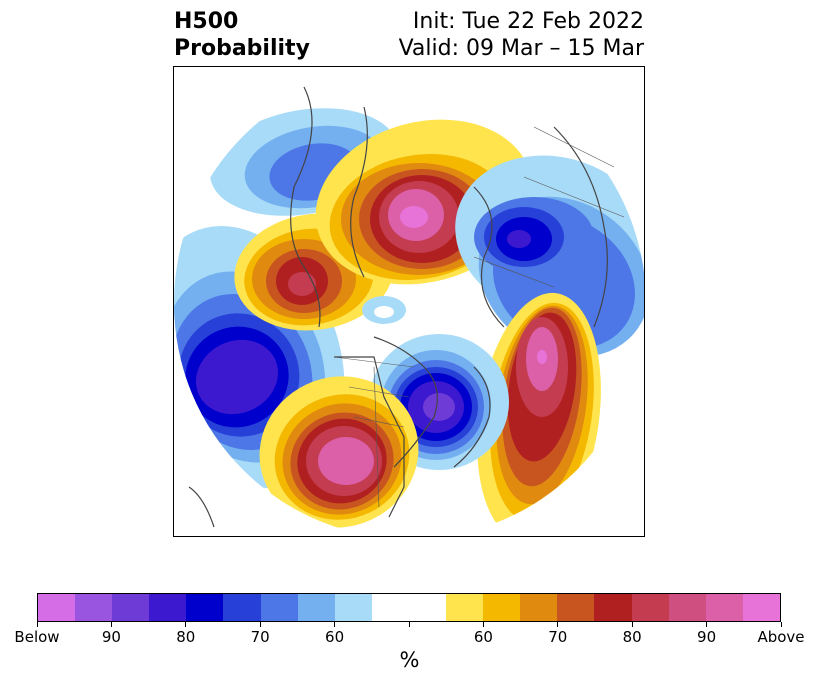 This screenshot has width=819, height=686. What do you see at coordinates (242, 35) in the screenshot?
I see `chart-title: H500 Probability` at bounding box center [242, 35].